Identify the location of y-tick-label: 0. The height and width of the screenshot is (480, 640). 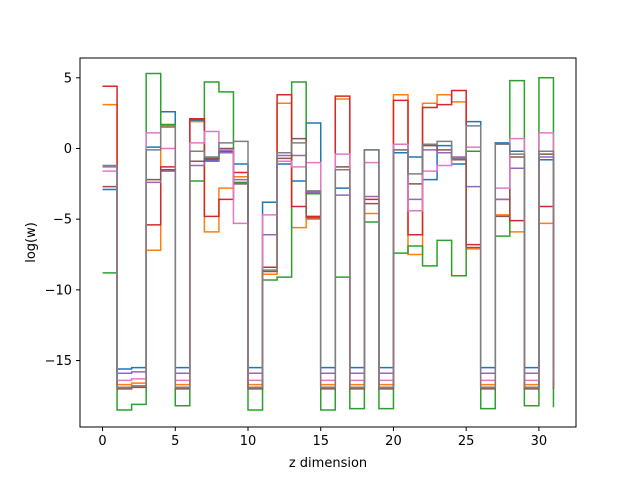
(68, 149).